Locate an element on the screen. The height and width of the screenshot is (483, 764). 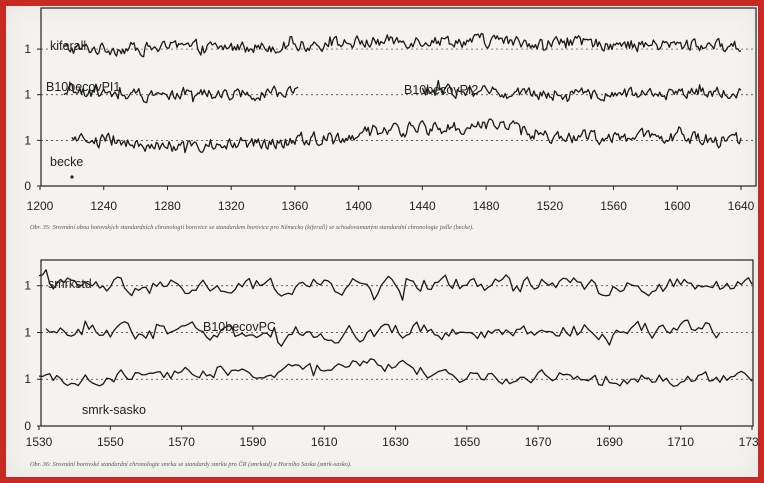
x-tick-label: 1630 is located at coordinates (395, 442).